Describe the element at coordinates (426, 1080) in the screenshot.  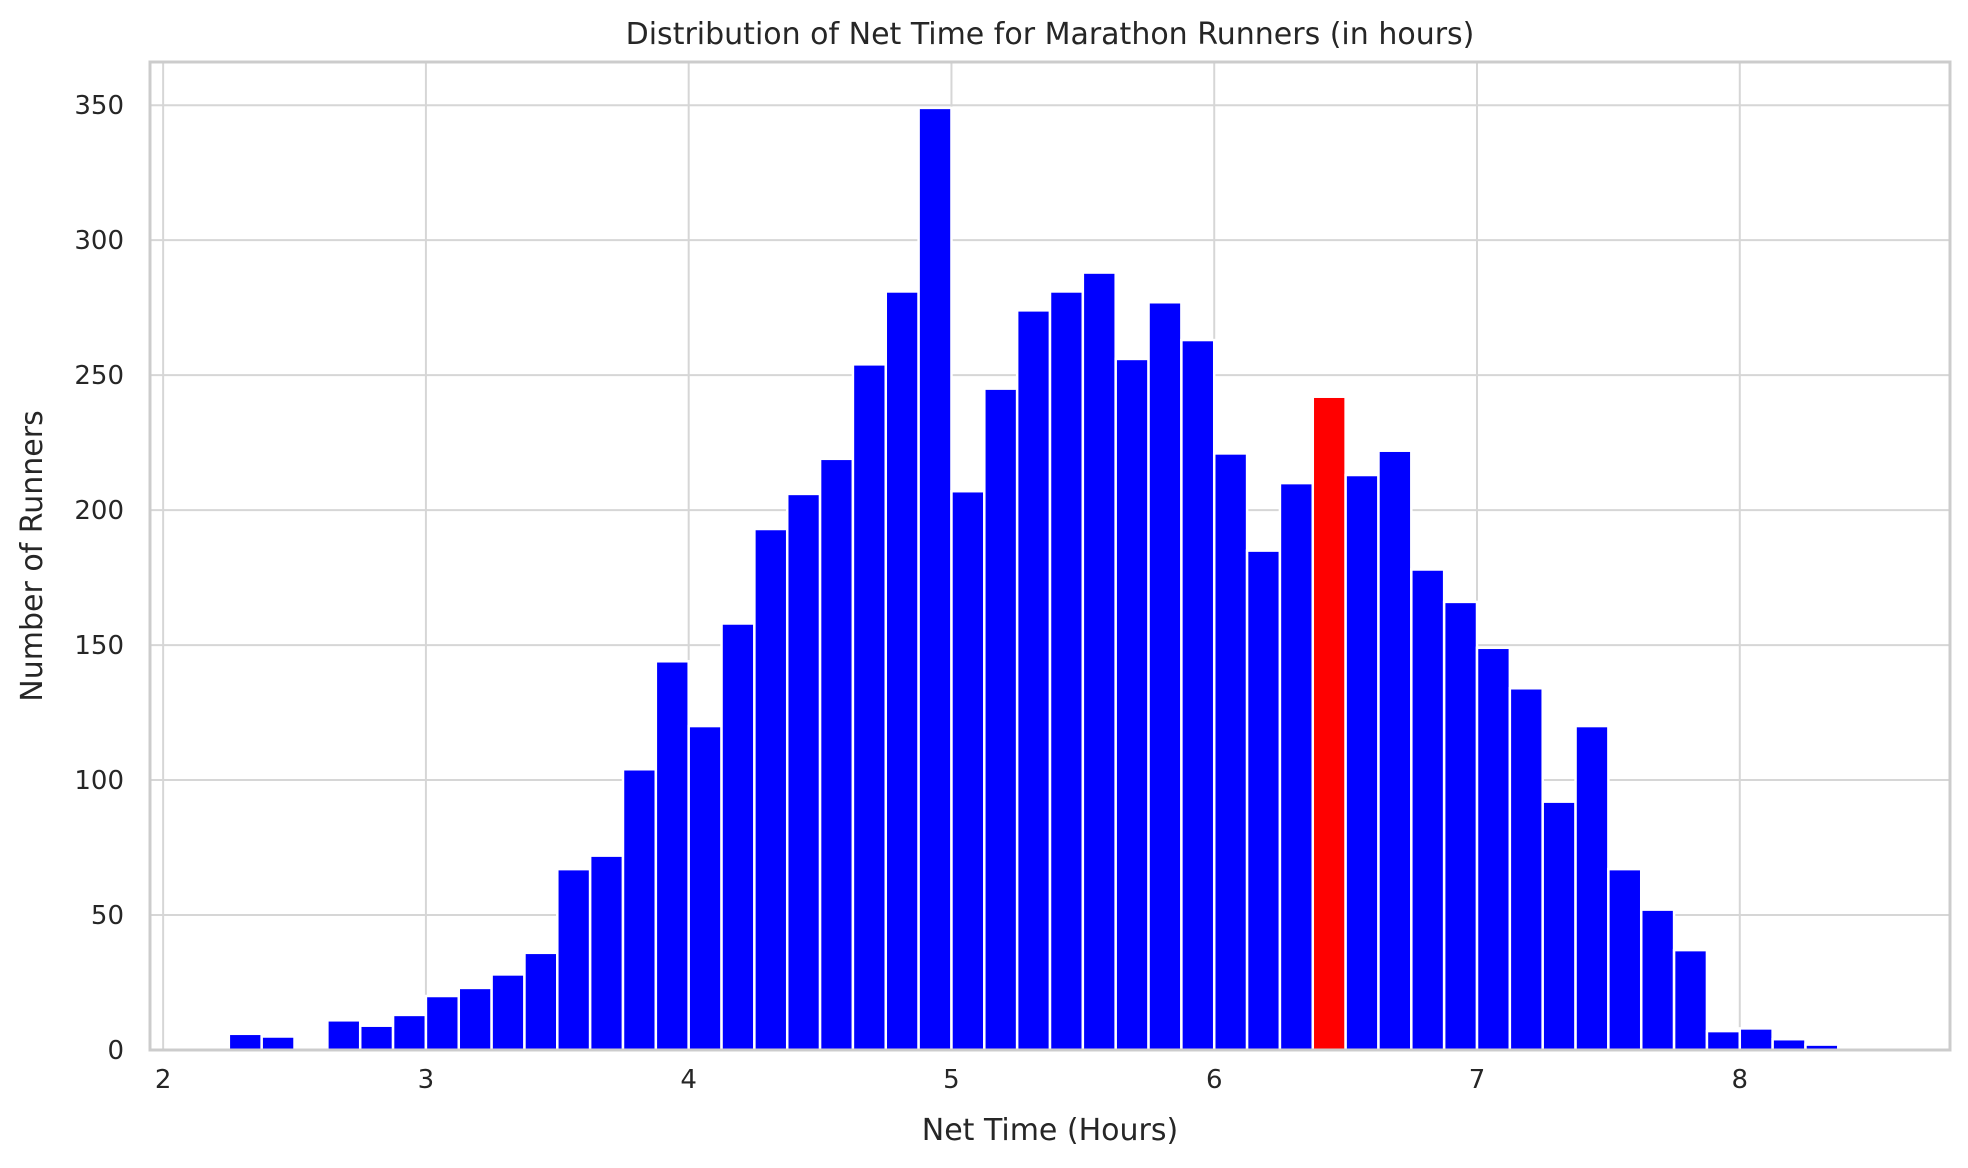
I see `x-tick-label: 3` at that location.